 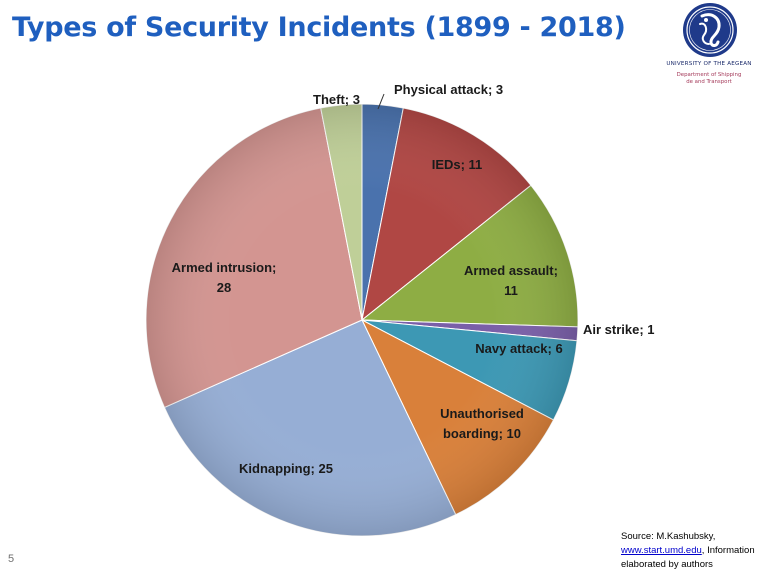 I want to click on source-prefix: Source: M.Kashubsky,, so click(x=668, y=536).